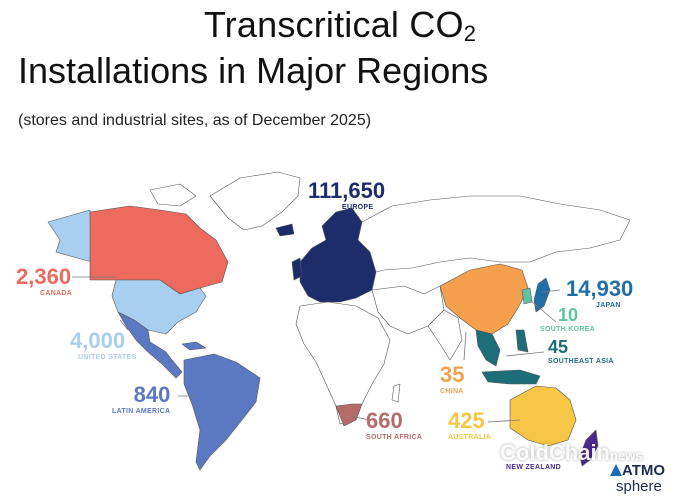 The height and width of the screenshot is (499, 680). I want to click on stat-southeast-asia: 45 SOUTHEAST ASIA, so click(581, 351).